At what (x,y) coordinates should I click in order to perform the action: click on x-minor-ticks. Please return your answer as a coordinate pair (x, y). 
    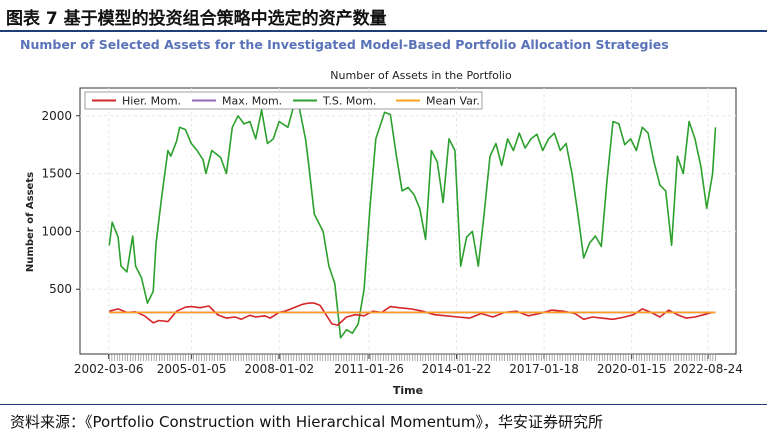
    Looking at the image, I should click on (412, 357).